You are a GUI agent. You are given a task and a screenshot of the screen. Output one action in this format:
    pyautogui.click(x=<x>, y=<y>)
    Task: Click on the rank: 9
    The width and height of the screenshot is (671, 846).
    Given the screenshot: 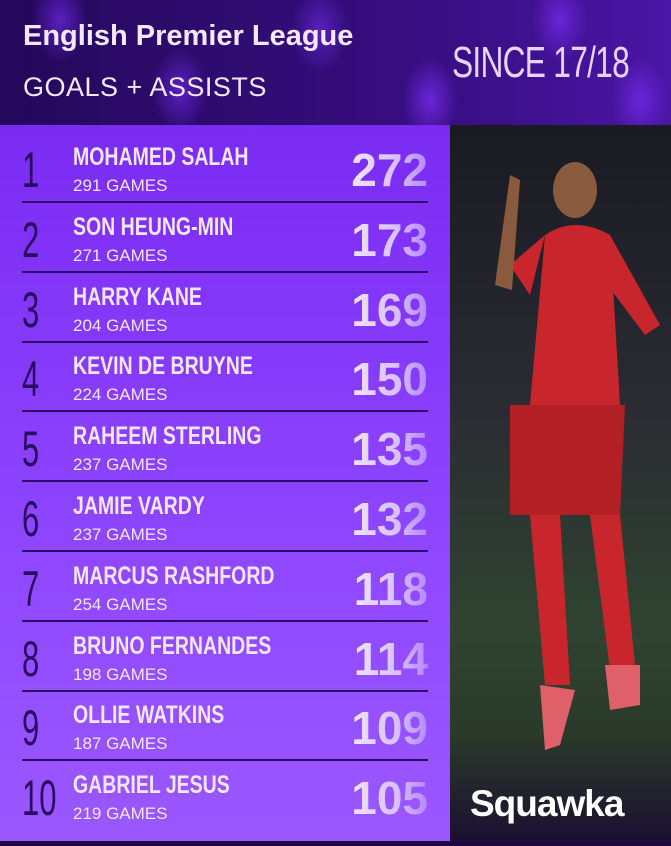 What is the action you would take?
    pyautogui.click(x=31, y=728)
    